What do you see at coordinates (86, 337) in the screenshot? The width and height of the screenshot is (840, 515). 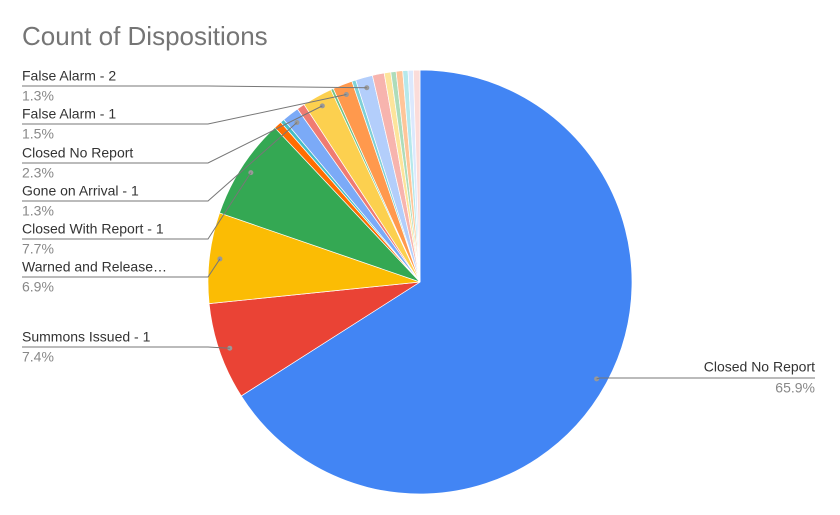 I see `slice-label: Summons Issued - 1` at bounding box center [86, 337].